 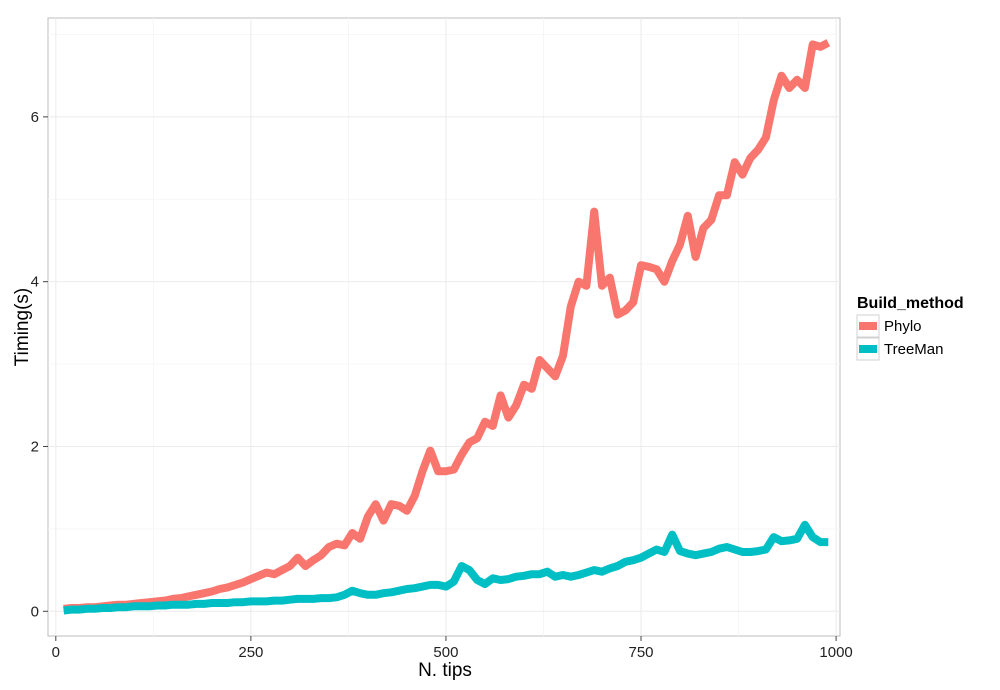 What do you see at coordinates (913, 349) in the screenshot?
I see `legend-label-treeman: TreeMan` at bounding box center [913, 349].